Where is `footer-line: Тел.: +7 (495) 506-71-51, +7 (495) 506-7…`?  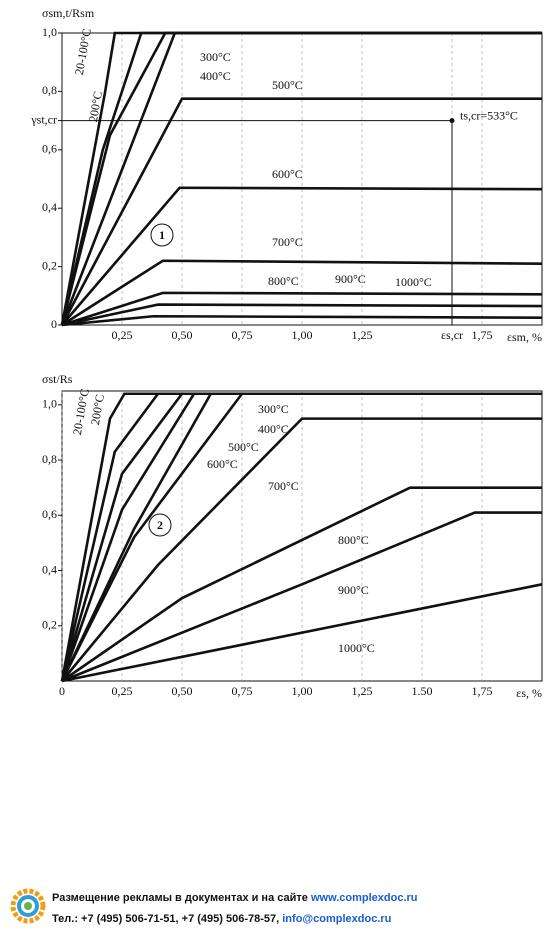
footer-line: Тел.: +7 (495) 506-71-51, +7 (495) 506-7… is located at coordinates (167, 919).